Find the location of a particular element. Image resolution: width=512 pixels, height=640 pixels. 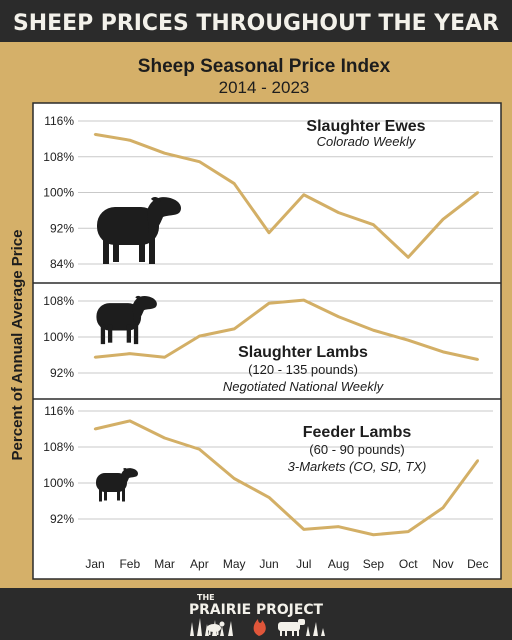

footer-grass-right-icon is located at coordinates (315, 629).